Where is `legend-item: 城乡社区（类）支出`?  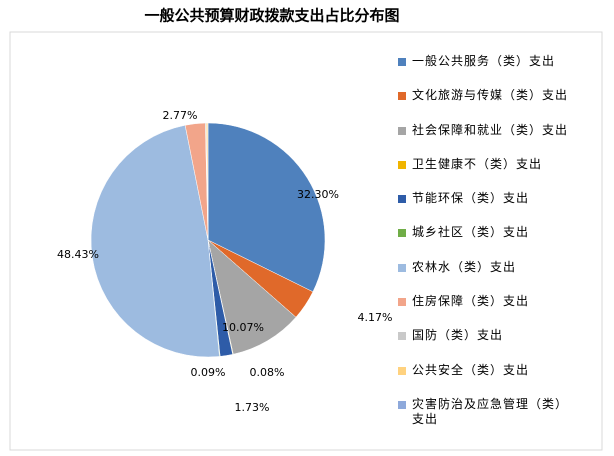
legend-item: 城乡社区（类）支出 is located at coordinates (493, 242).